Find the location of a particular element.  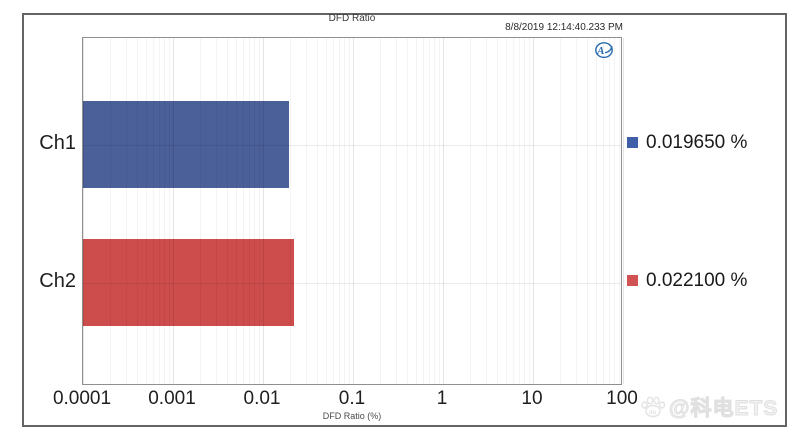

x-tick-label: 100 is located at coordinates (622, 398).